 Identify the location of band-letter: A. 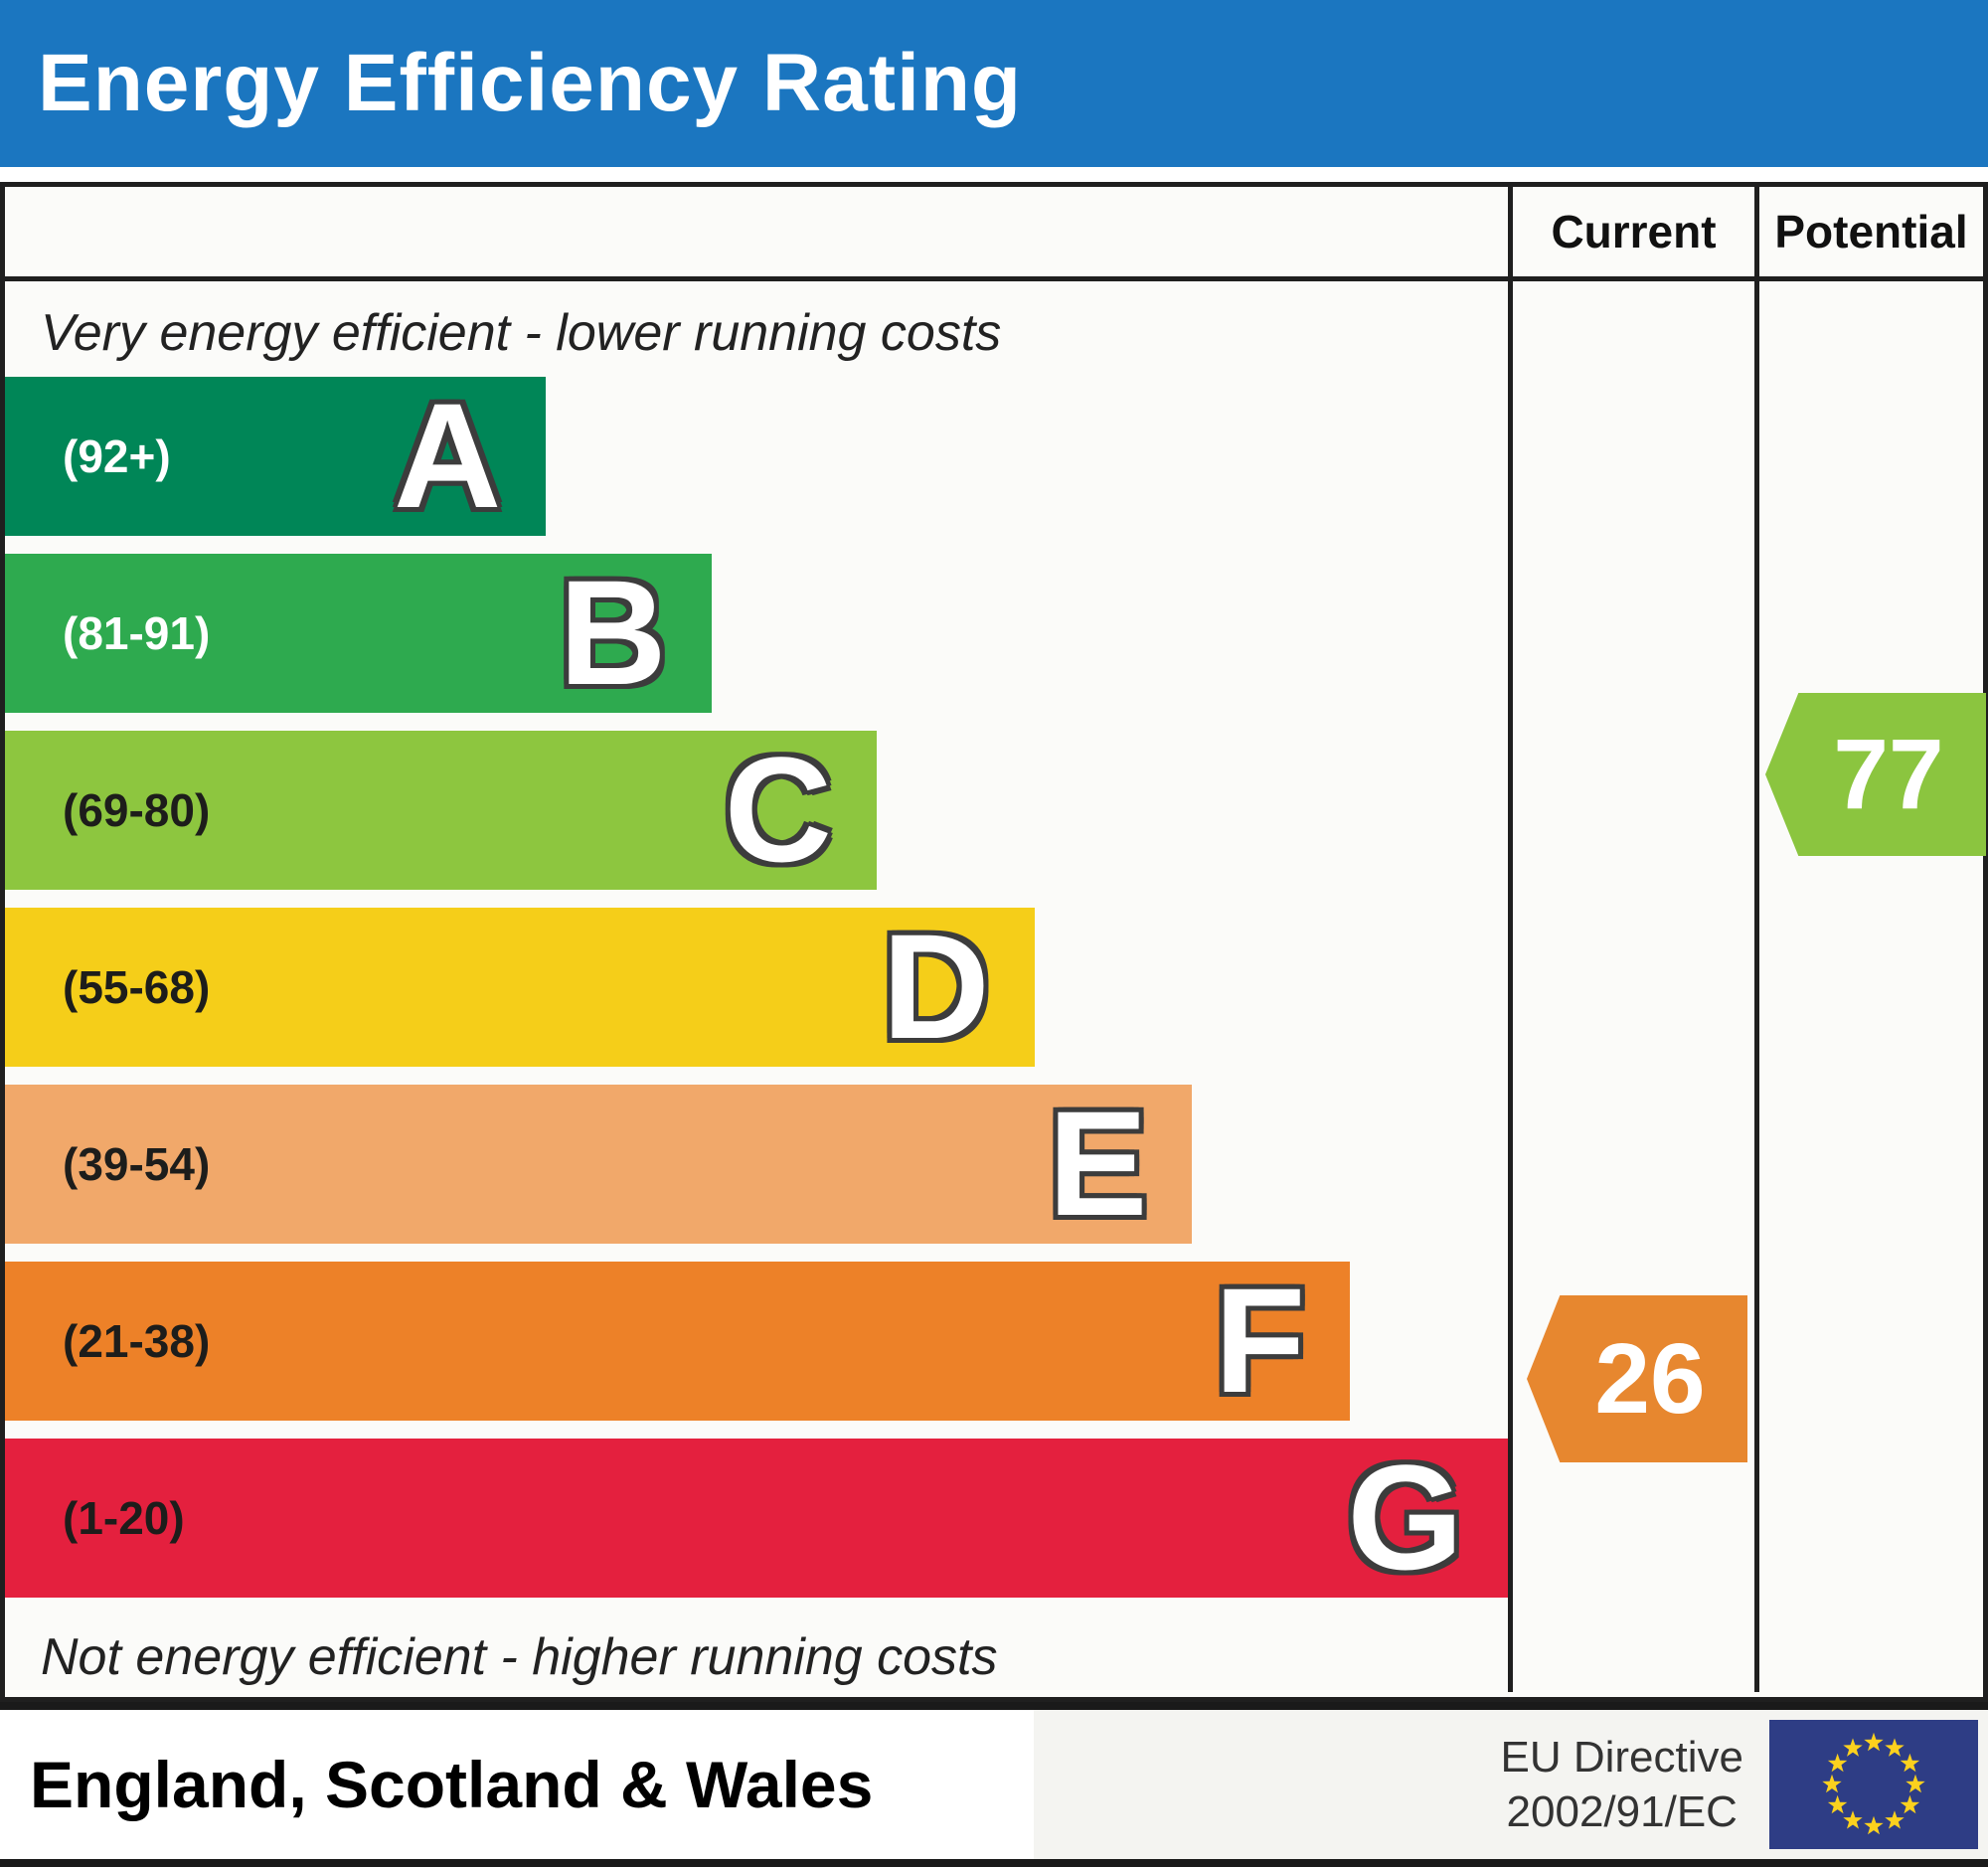
(447, 455).